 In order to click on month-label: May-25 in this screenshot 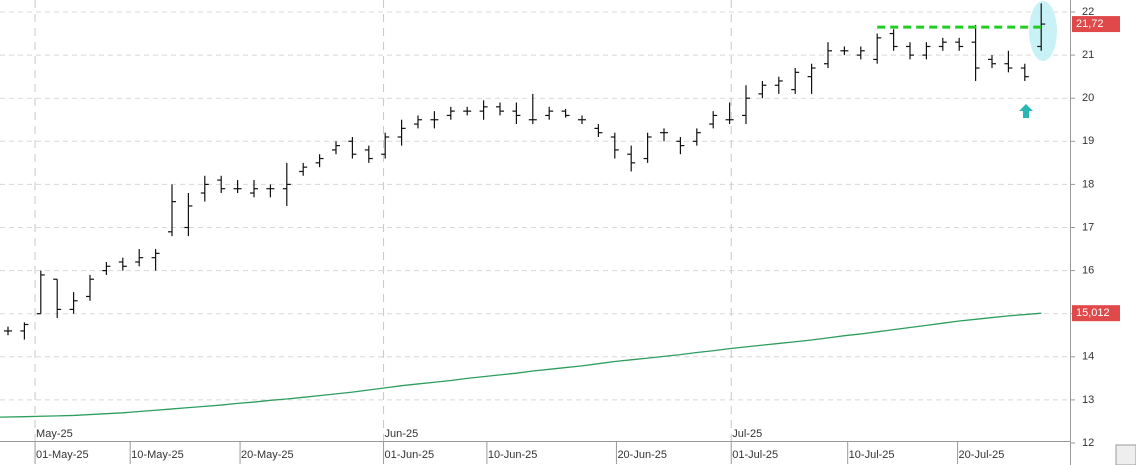, I will do `click(54, 434)`.